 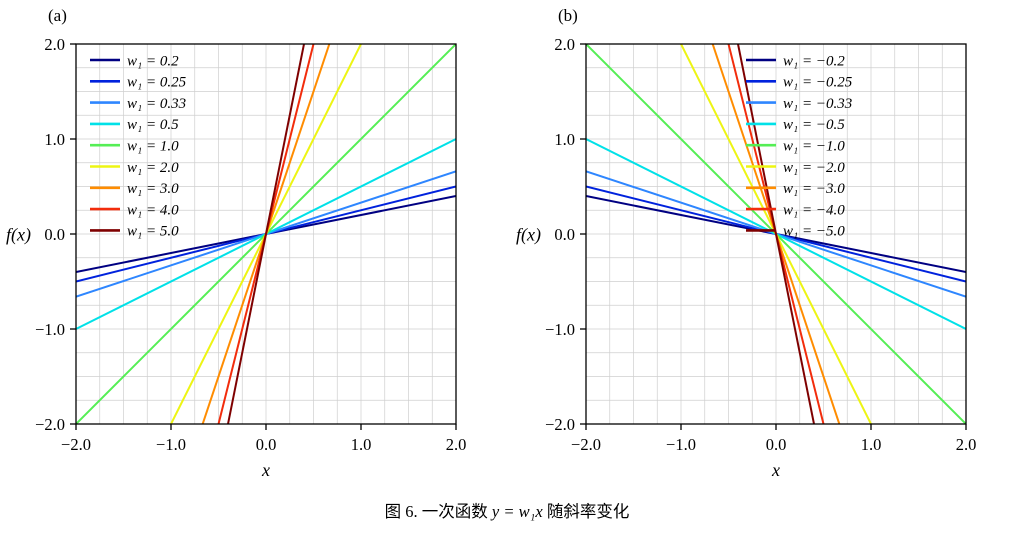 I want to click on legend-label: w₁ = 0.5, so click(x=153, y=125).